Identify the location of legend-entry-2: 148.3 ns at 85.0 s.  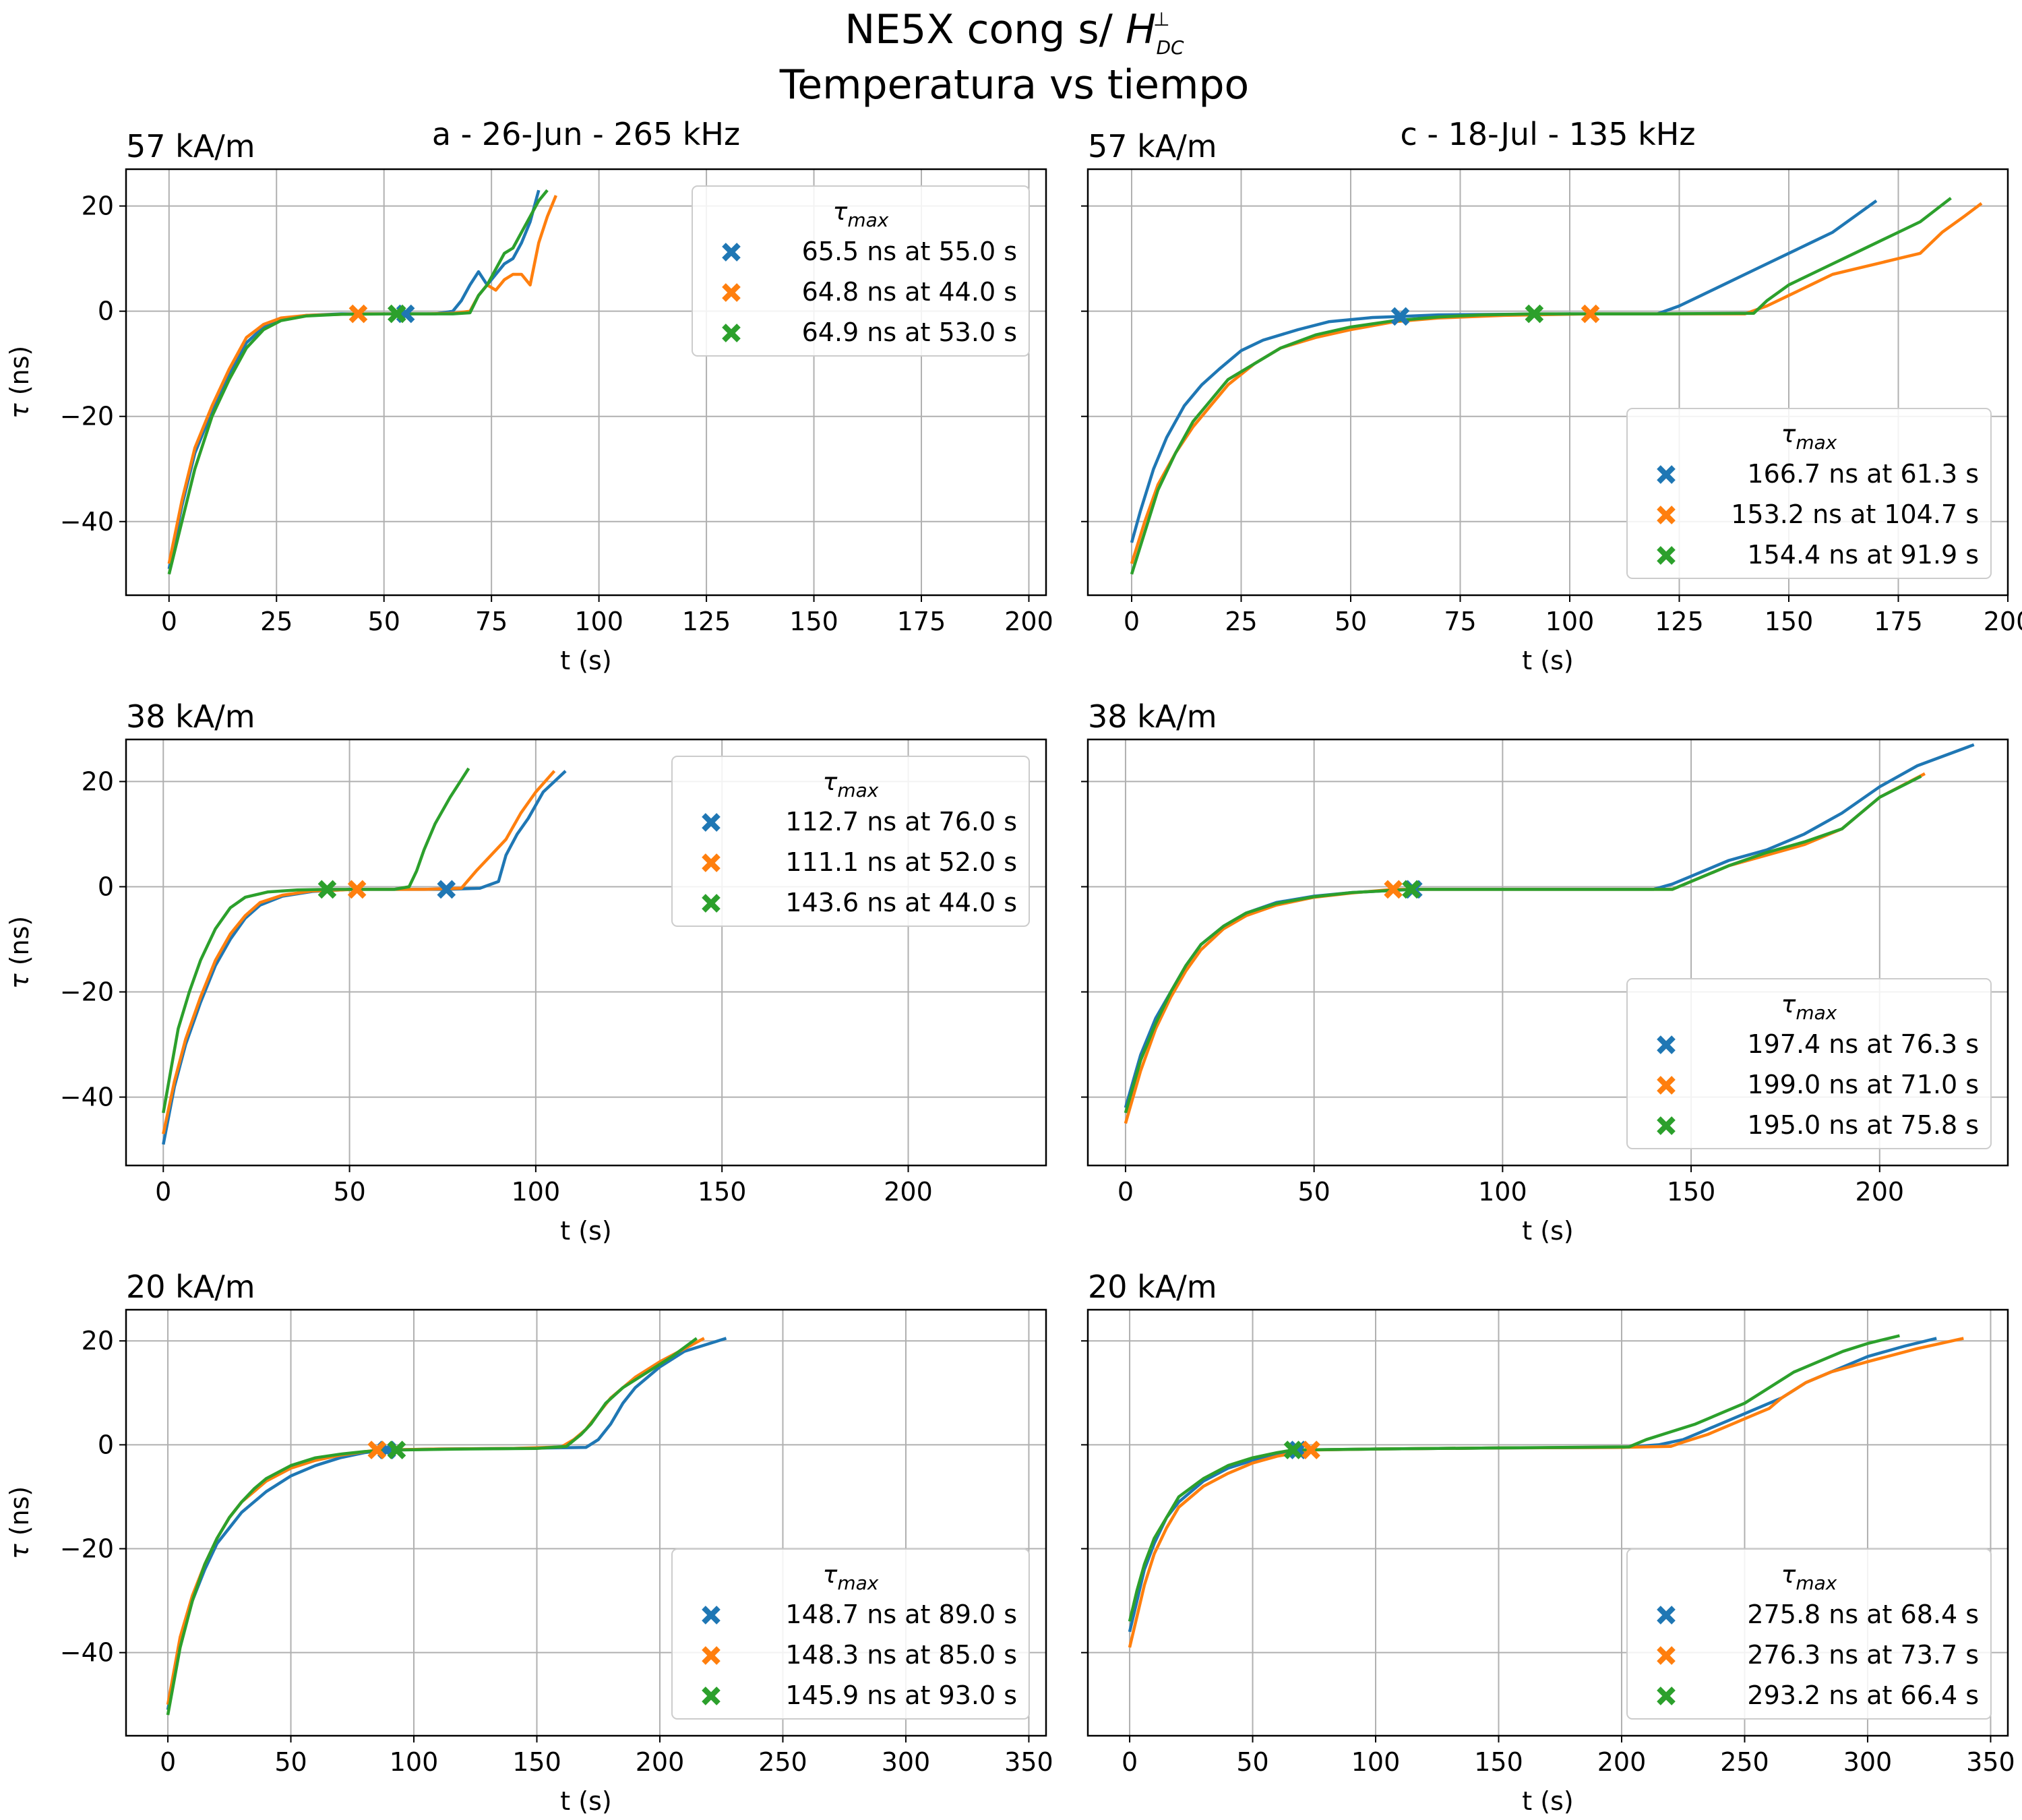
(901, 1655).